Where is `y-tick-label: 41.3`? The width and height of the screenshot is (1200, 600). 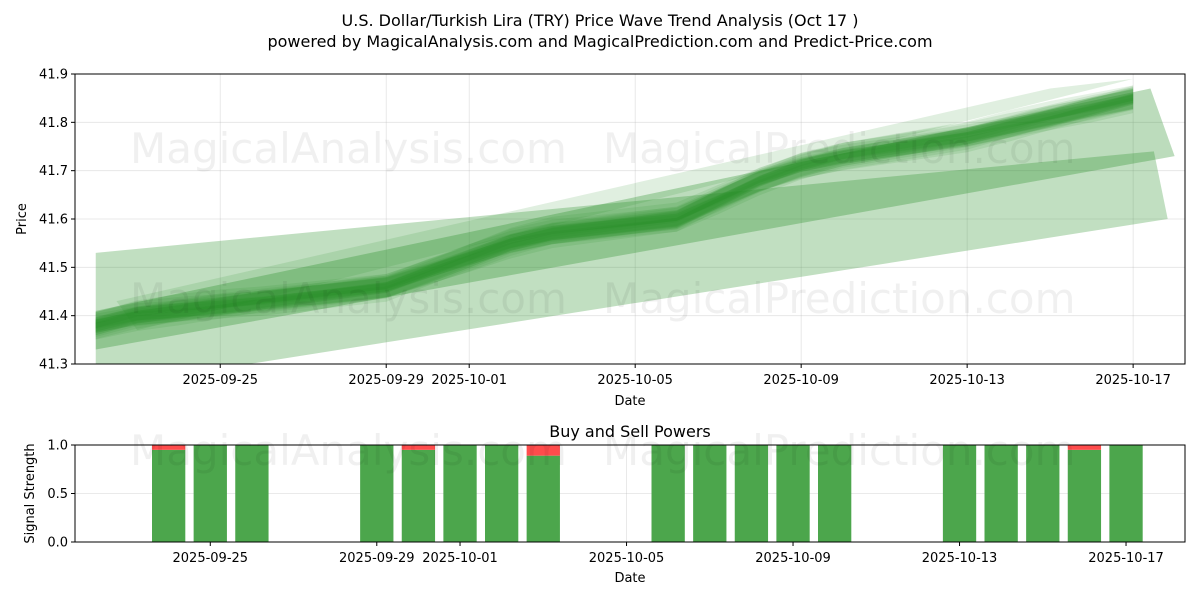
y-tick-label: 41.3 is located at coordinates (53, 365).